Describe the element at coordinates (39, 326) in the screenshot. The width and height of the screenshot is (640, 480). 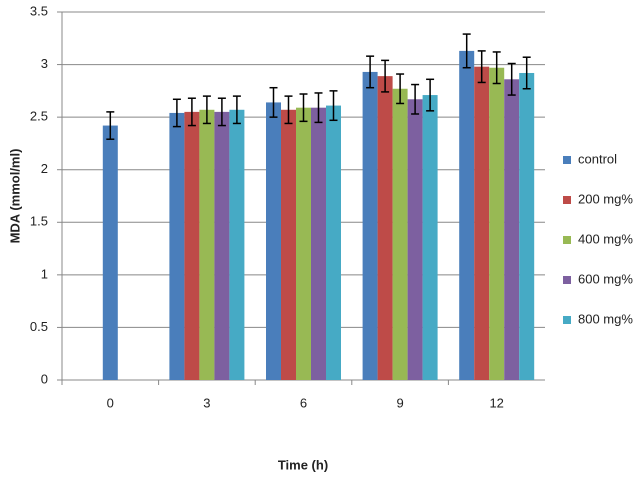
I see `y-tick-label: 0.5` at that location.